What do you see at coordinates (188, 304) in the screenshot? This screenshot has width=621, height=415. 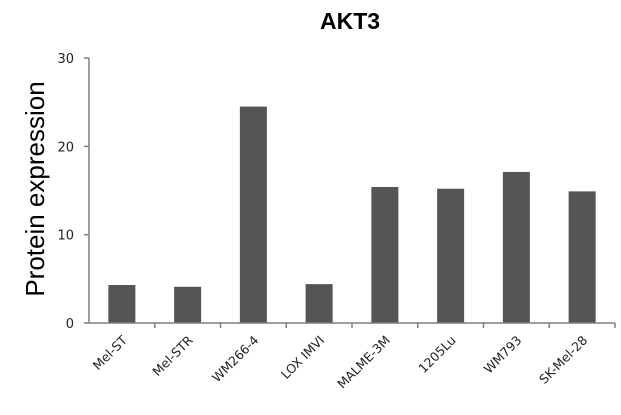 I see `bar-mel-str` at bounding box center [188, 304].